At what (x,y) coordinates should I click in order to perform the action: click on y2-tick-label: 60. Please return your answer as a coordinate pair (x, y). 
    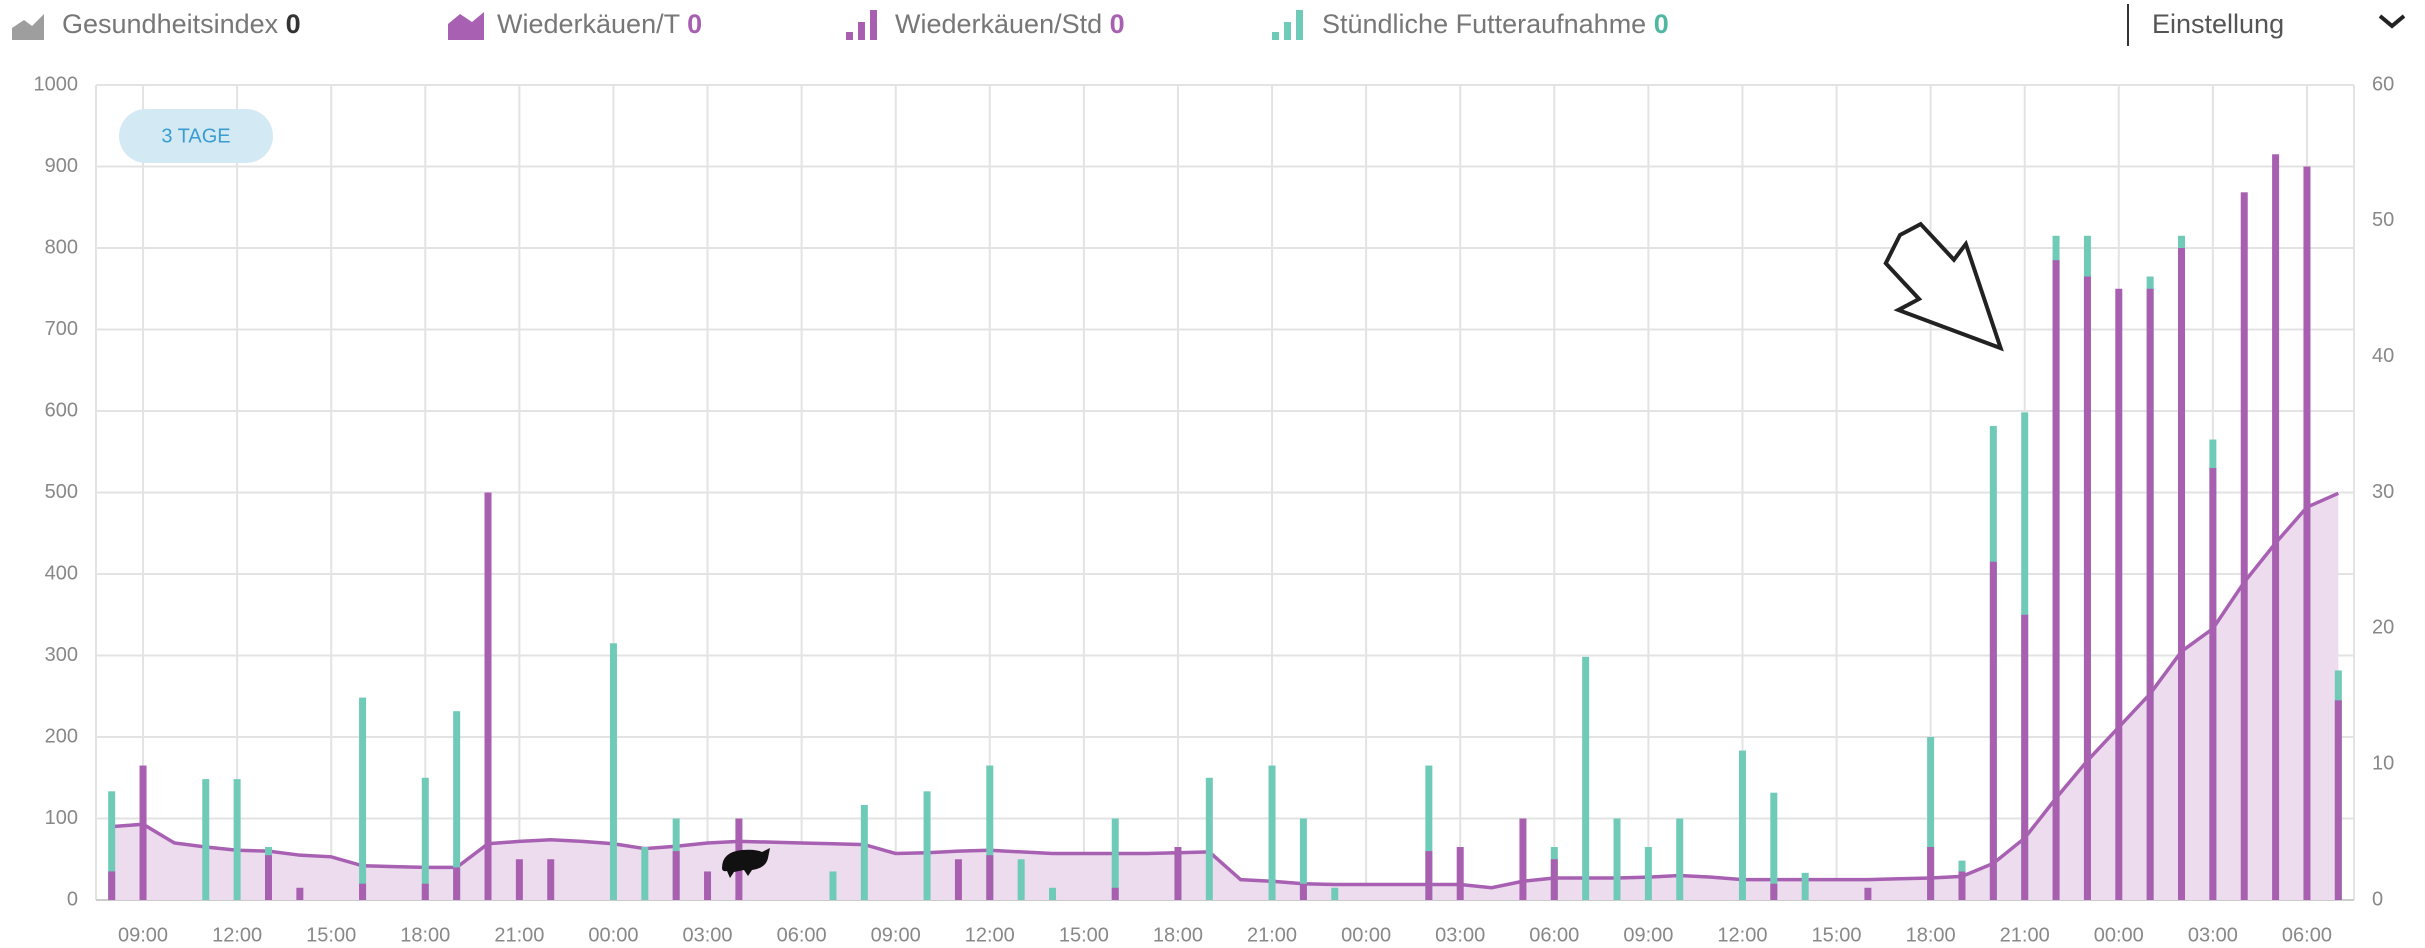
    Looking at the image, I should click on (2383, 84).